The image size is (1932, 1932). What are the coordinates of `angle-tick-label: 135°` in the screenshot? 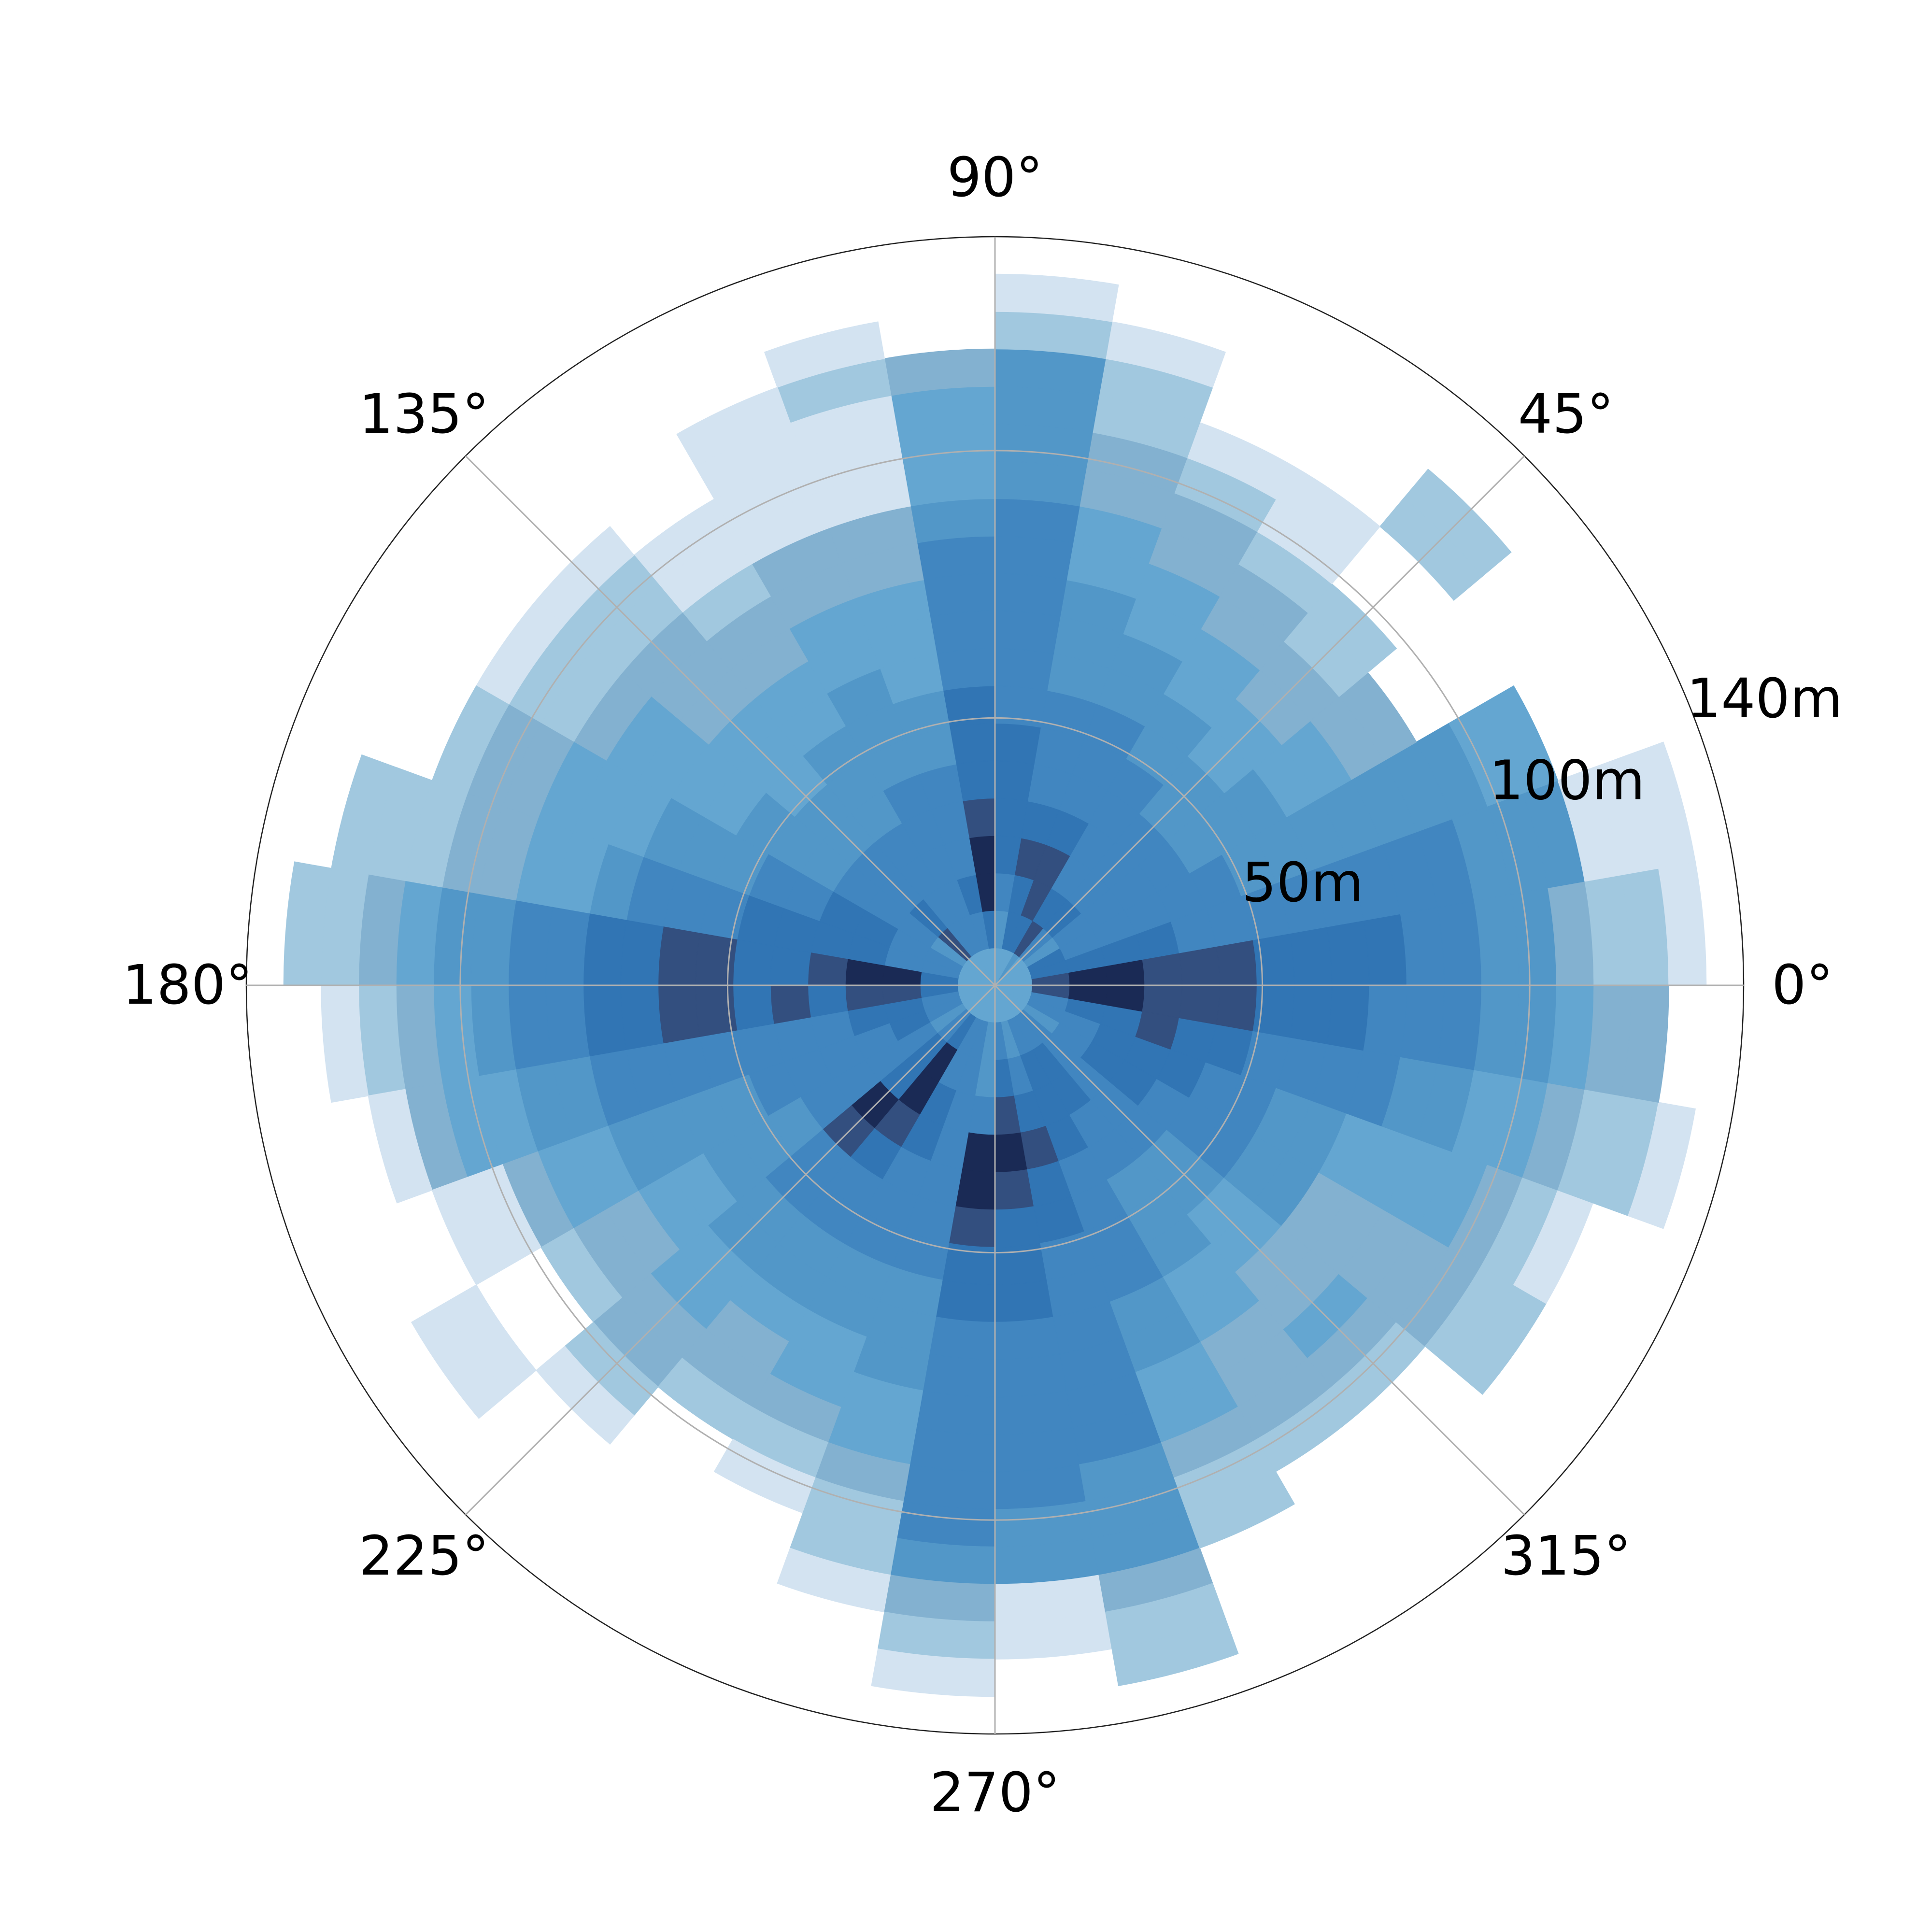 It's located at (424, 414).